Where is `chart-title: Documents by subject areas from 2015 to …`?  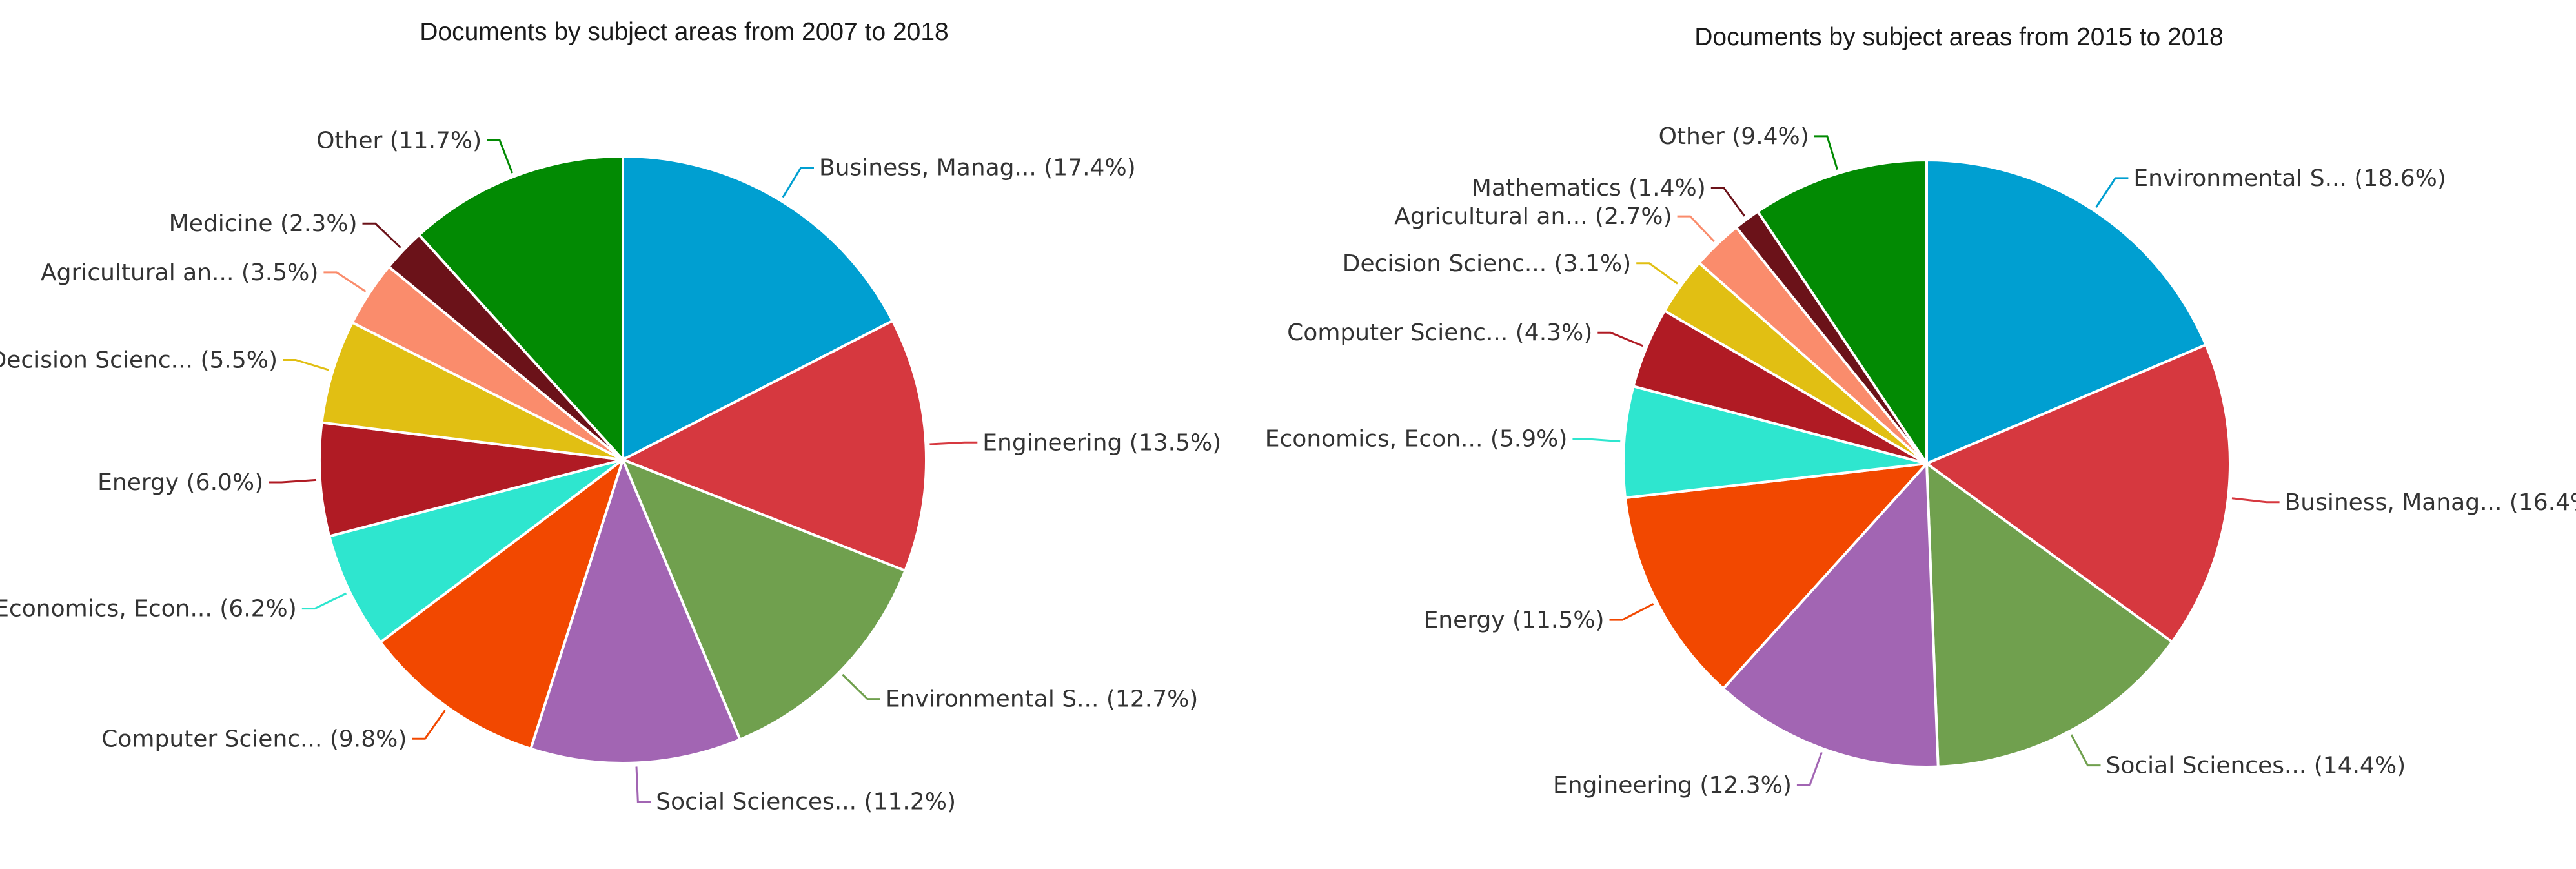 chart-title: Documents by subject areas from 2015 to … is located at coordinates (1958, 37).